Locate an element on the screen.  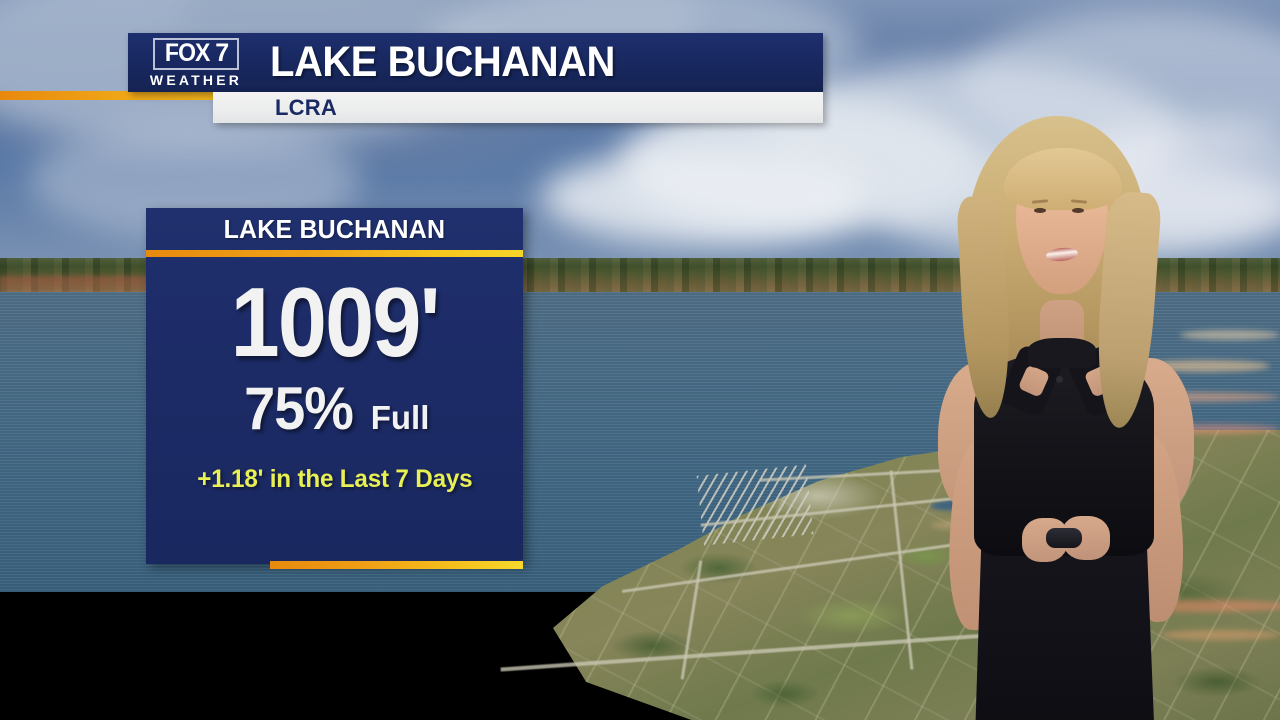
fox7-weather-logo: FOX 7 WEATHER is located at coordinates (196, 62).